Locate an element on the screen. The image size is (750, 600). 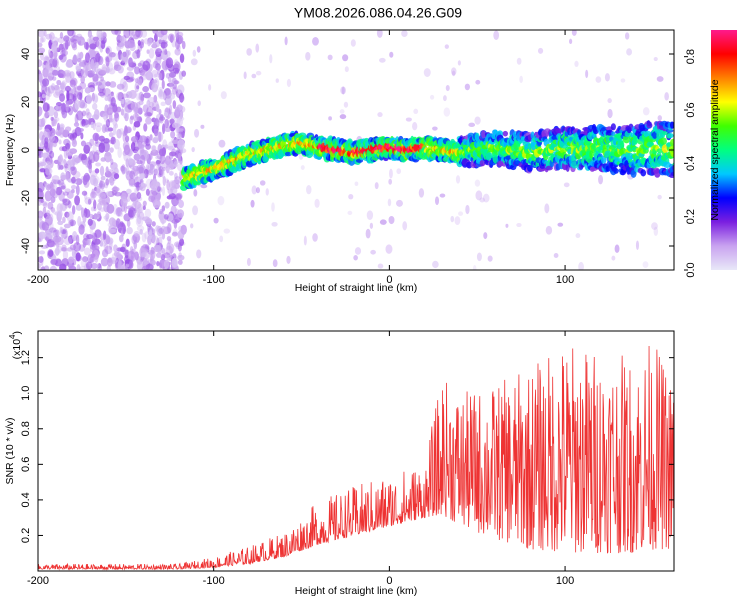
spectrogram-xlabel: Height of straight line (km) is located at coordinates (356, 288).